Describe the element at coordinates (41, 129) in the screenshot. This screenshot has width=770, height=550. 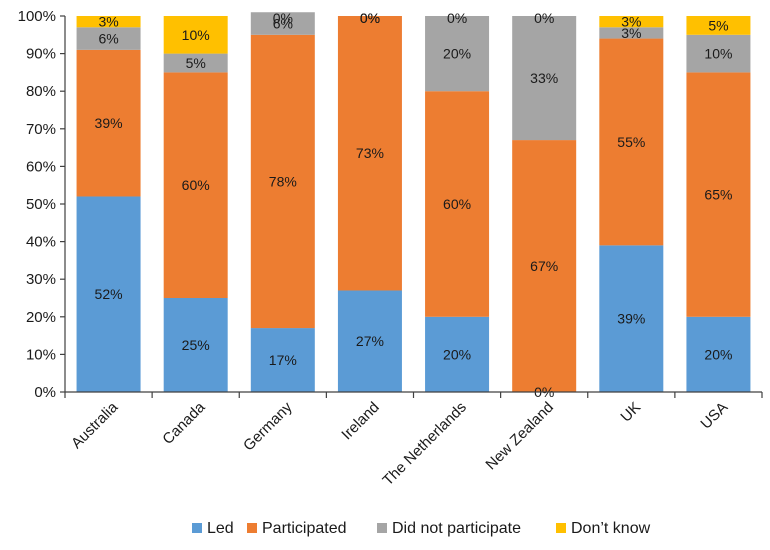
I see `y-tick-label: 70%` at that location.